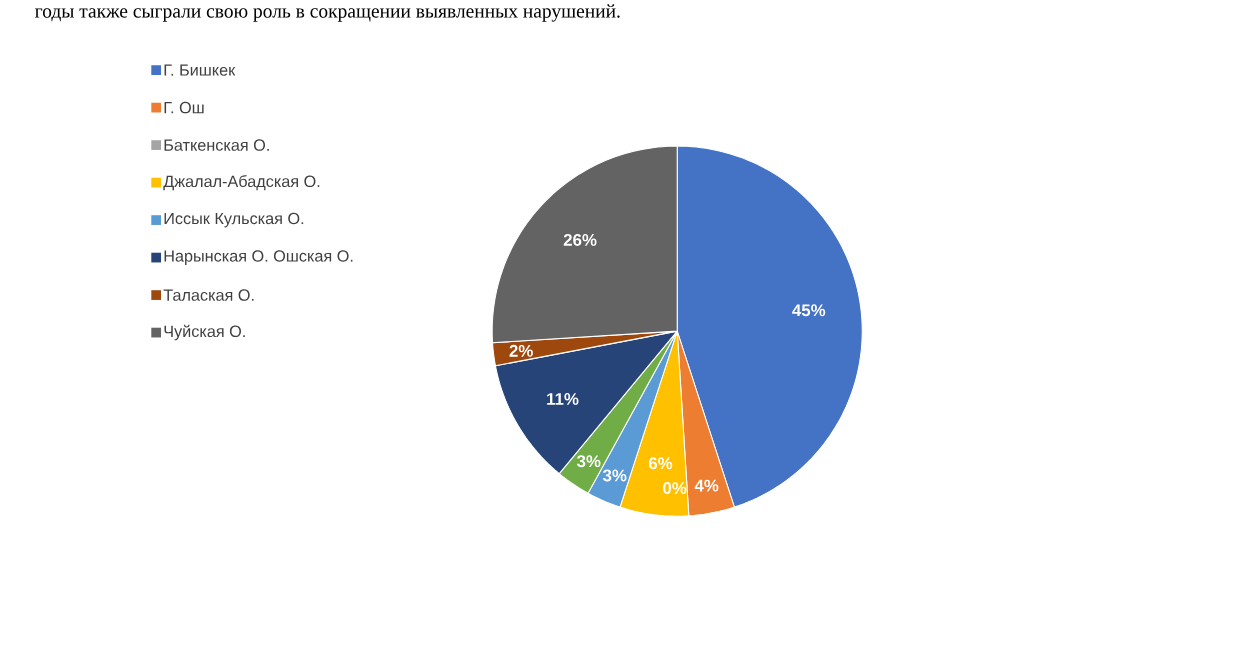  What do you see at coordinates (809, 310) in the screenshot?
I see `data-label: 45%` at bounding box center [809, 310].